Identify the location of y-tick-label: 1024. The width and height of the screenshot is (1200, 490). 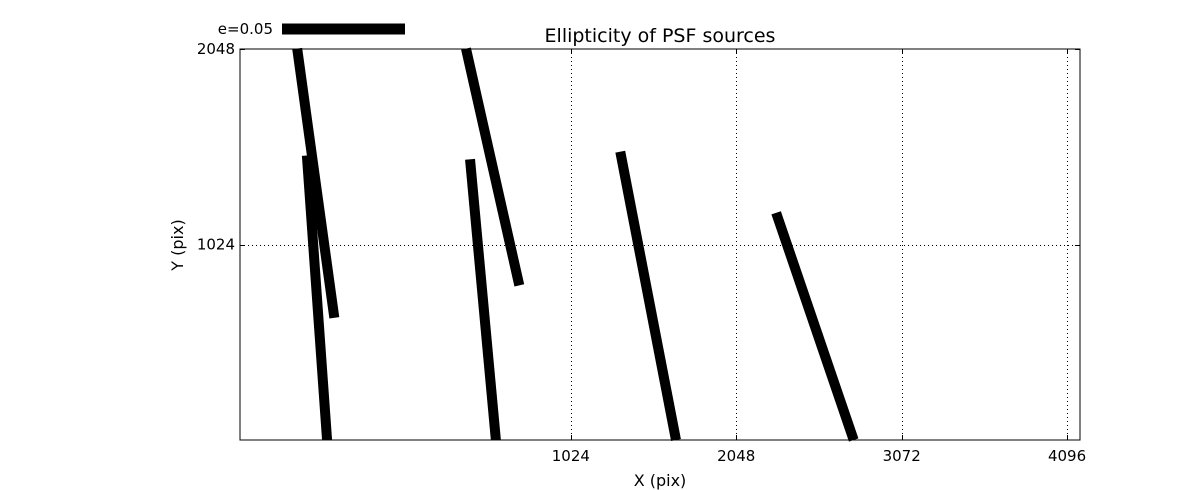
(216, 245).